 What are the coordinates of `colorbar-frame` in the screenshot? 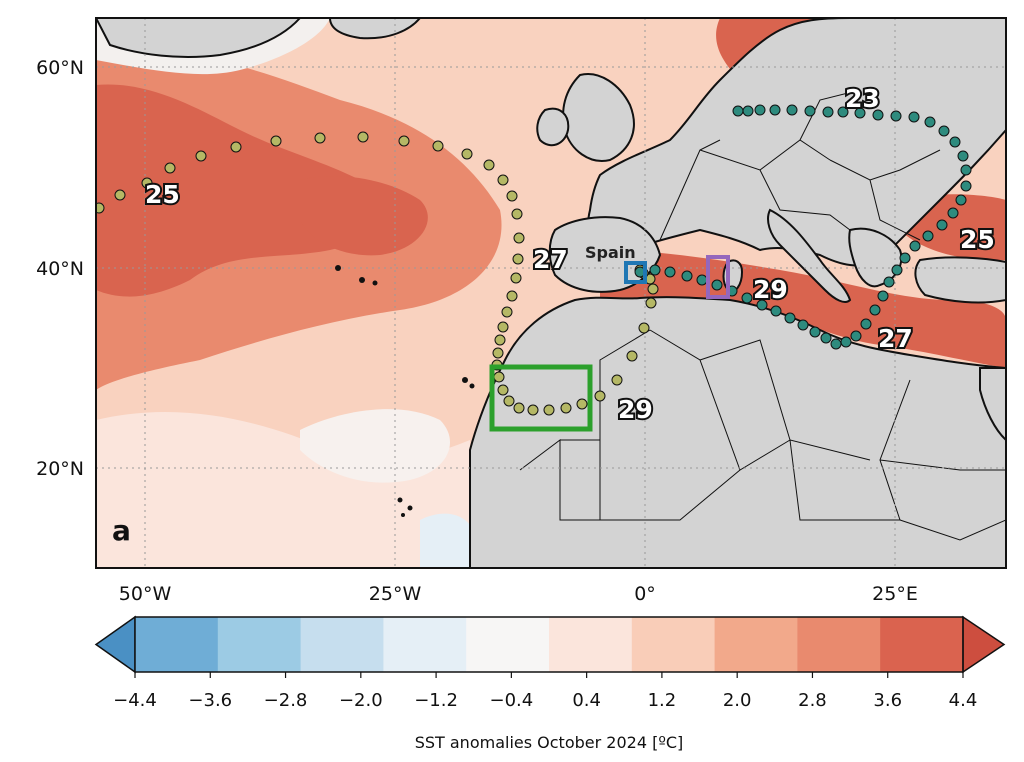 It's located at (549, 644).